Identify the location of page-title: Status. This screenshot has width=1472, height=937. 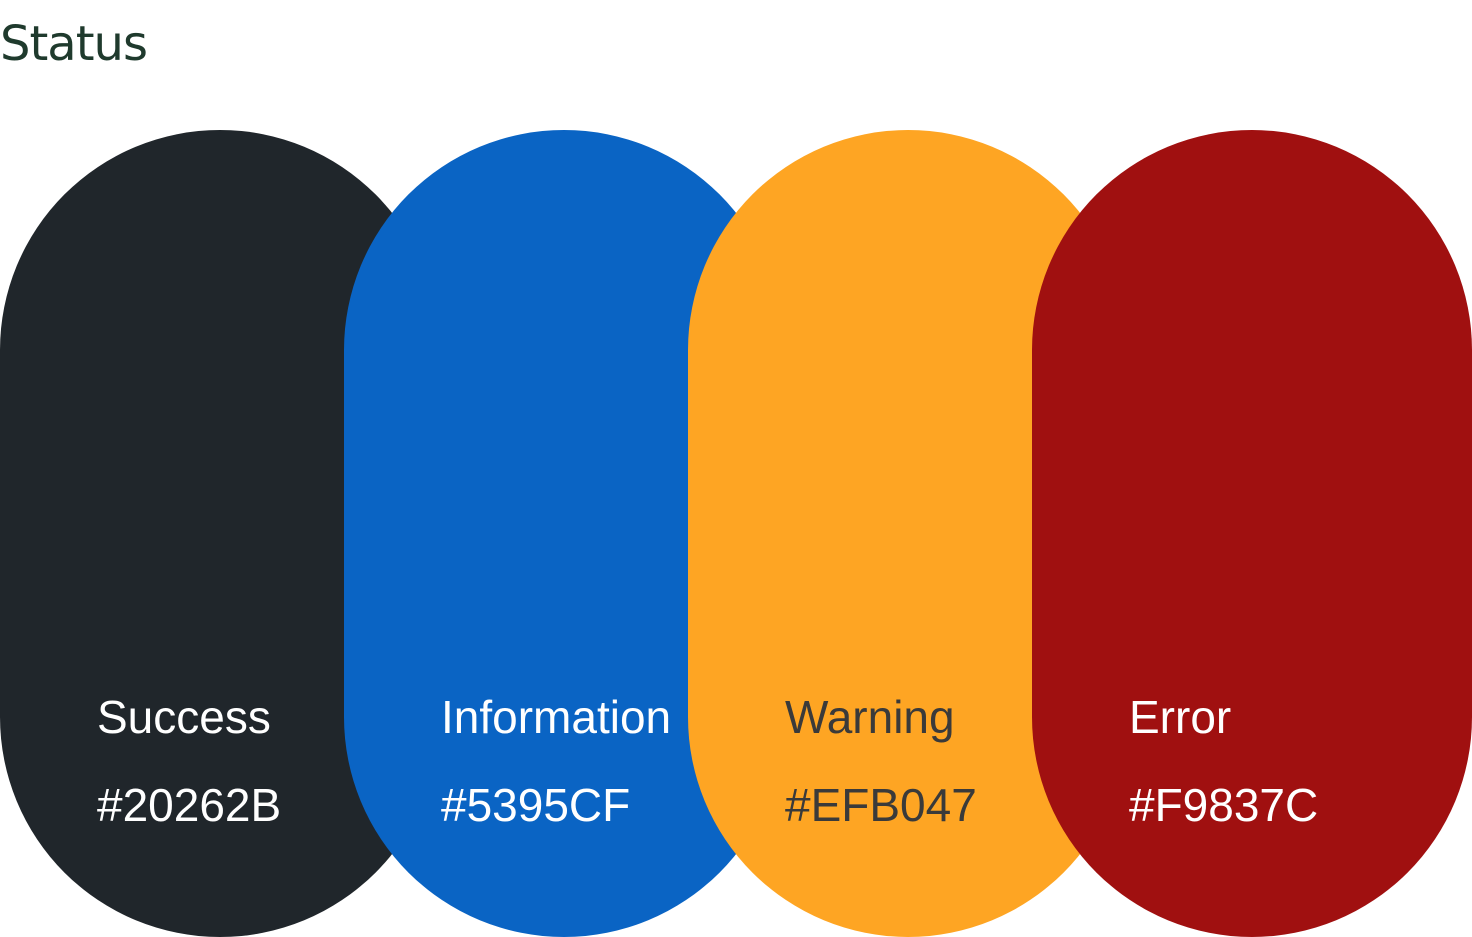
(74, 44).